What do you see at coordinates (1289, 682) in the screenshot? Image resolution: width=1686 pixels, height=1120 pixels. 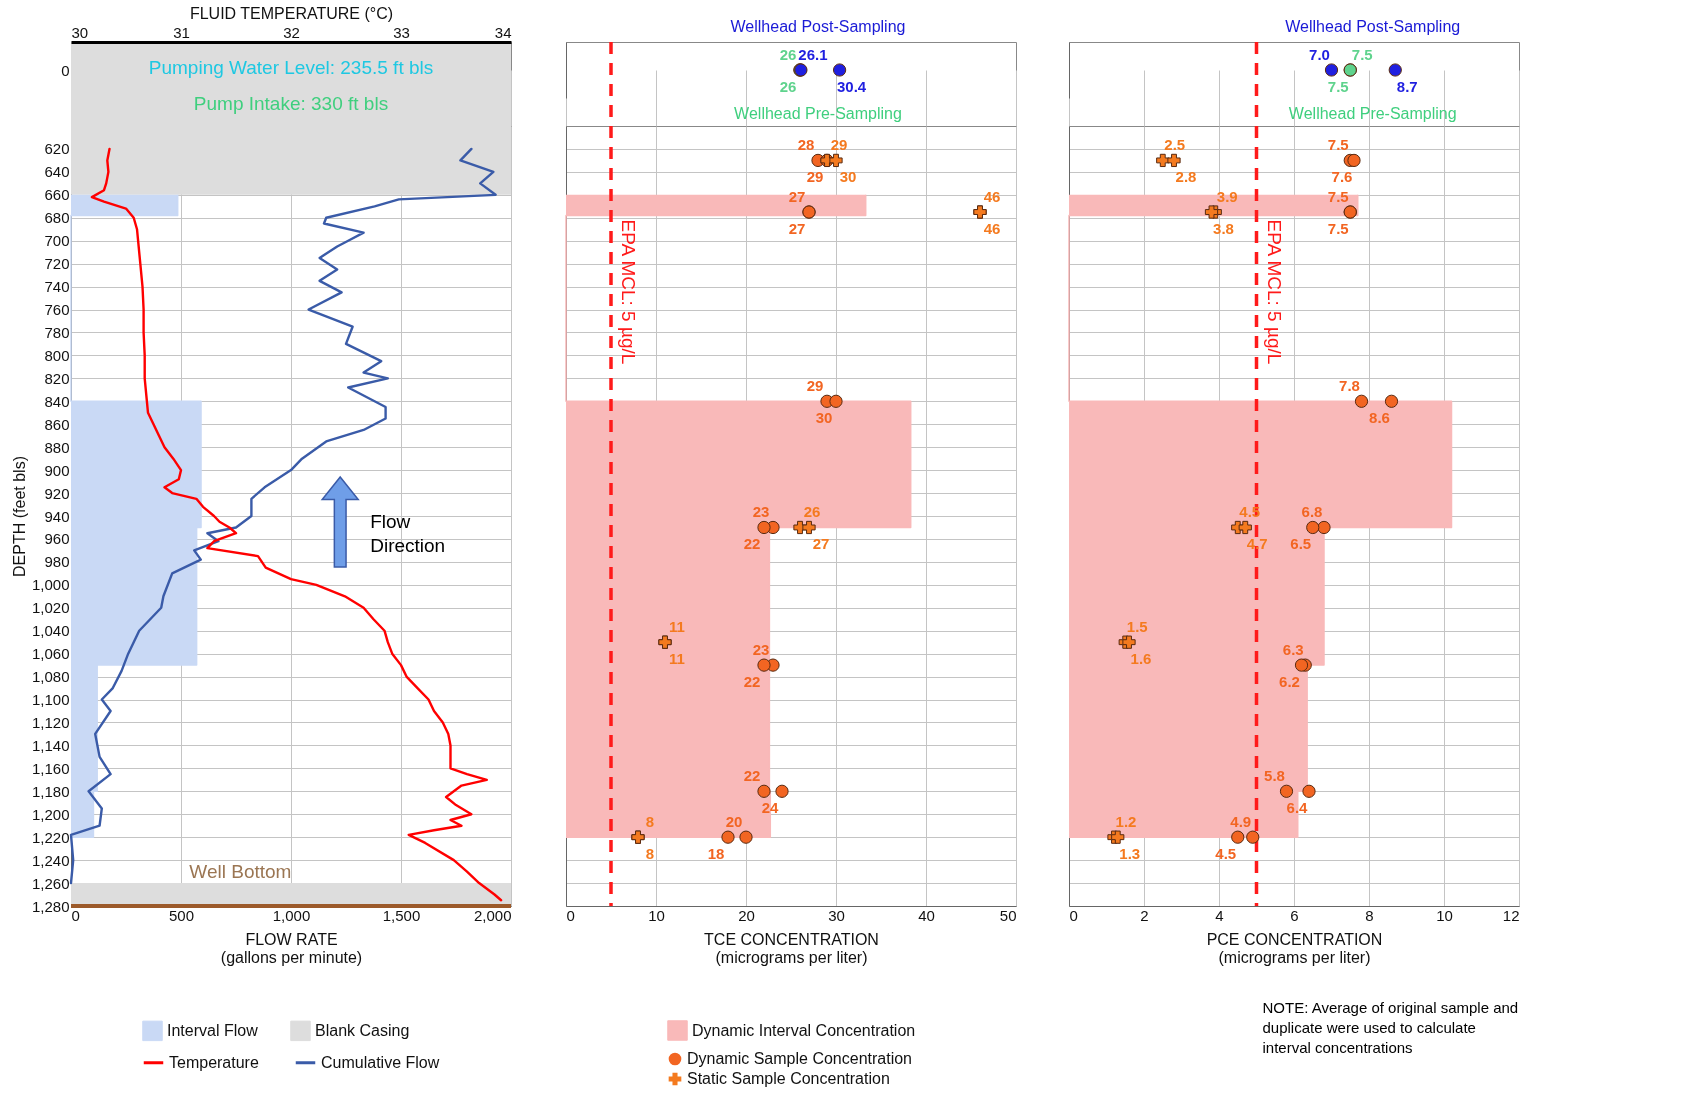 I see `data-label: 6.2` at bounding box center [1289, 682].